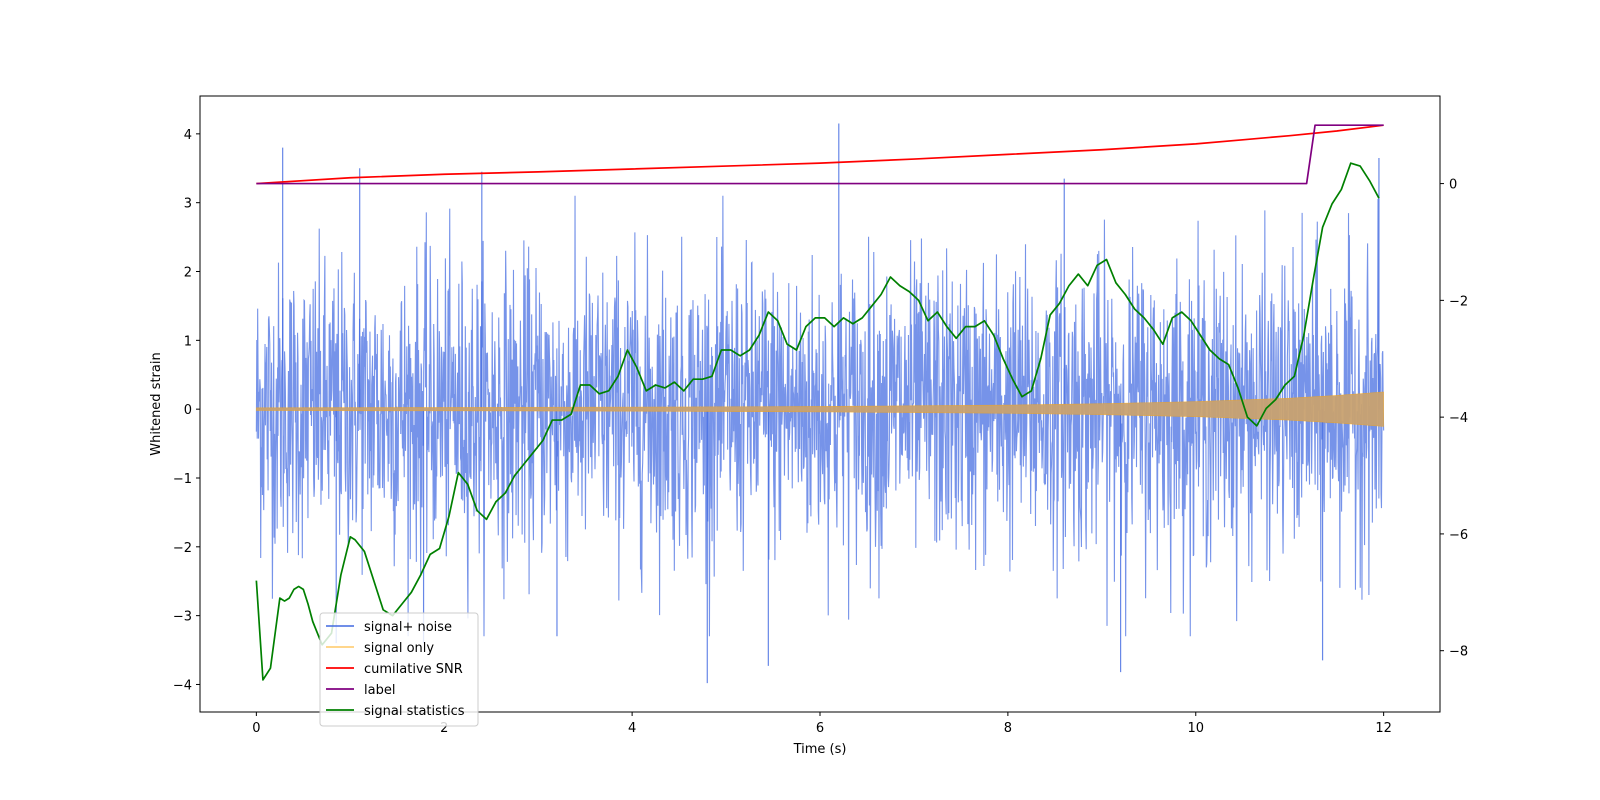 The height and width of the screenshot is (800, 1600). I want to click on y-tick-label-5: 1, so click(188, 341).